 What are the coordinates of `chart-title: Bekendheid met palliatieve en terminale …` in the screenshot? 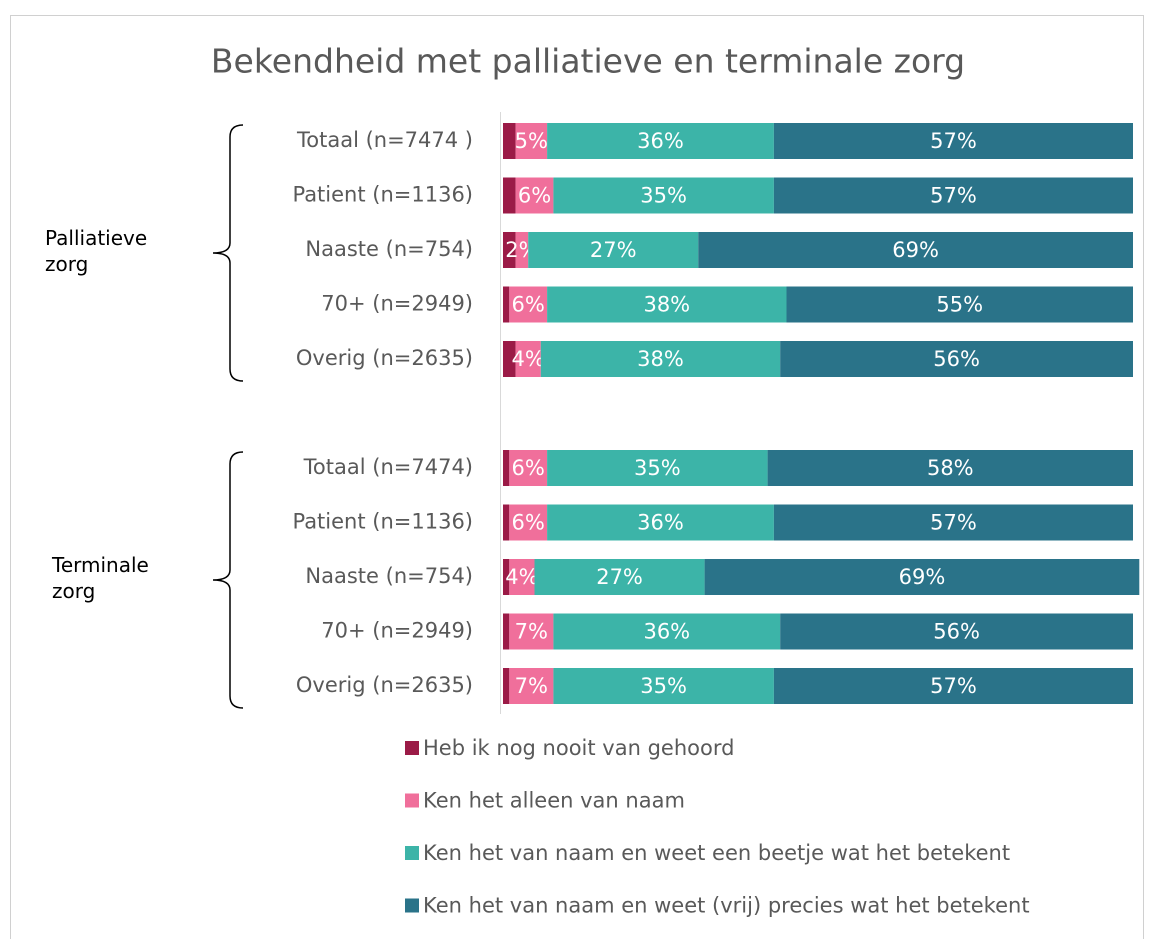 It's located at (588, 61).